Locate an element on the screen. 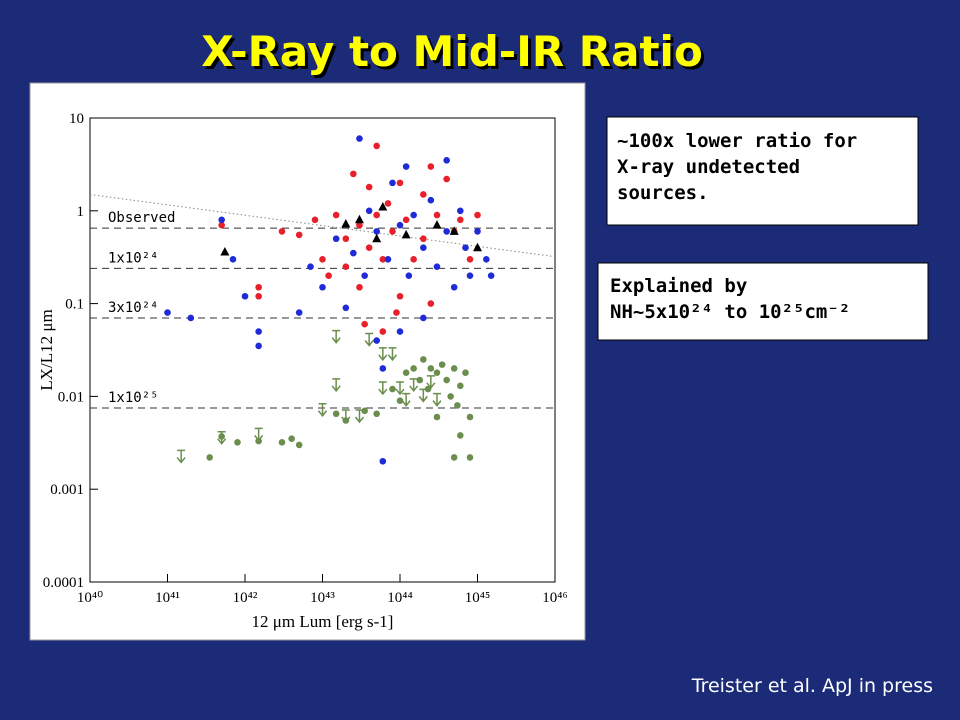  reference-label: Observed is located at coordinates (141, 218).